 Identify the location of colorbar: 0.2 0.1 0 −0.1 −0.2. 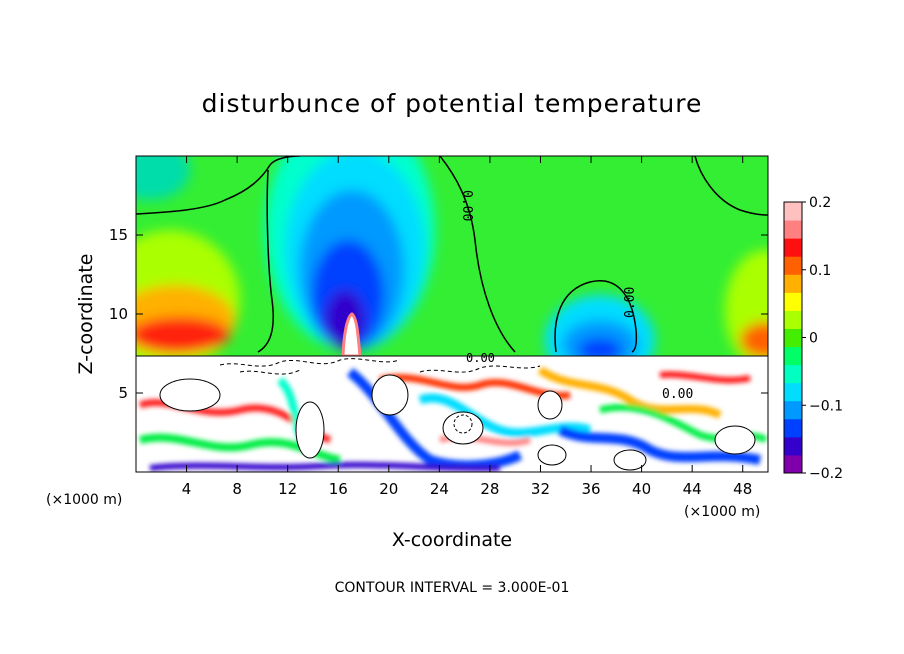
(813, 338).